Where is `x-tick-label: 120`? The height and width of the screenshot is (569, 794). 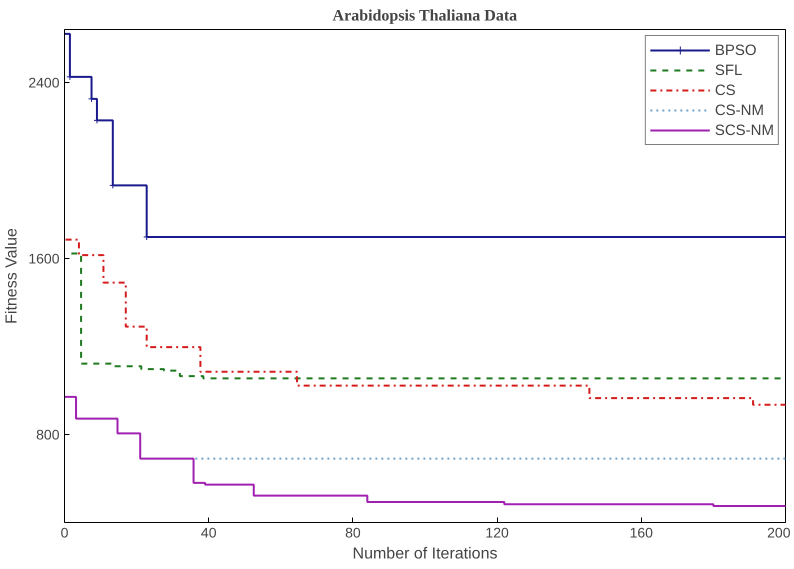
x-tick-label: 120 is located at coordinates (497, 532).